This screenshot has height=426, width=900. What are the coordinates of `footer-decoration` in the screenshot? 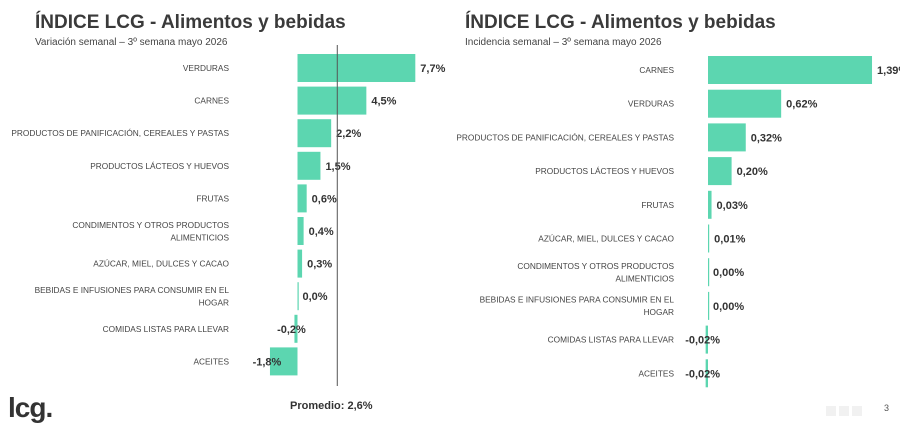 It's located at (852, 409).